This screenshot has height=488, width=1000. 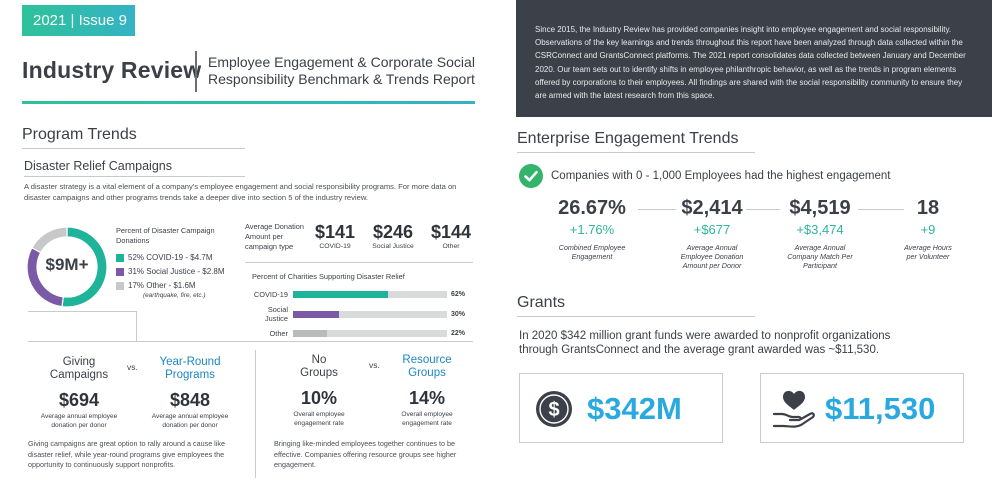 What do you see at coordinates (196, 71) in the screenshot?
I see `title-divider` at bounding box center [196, 71].